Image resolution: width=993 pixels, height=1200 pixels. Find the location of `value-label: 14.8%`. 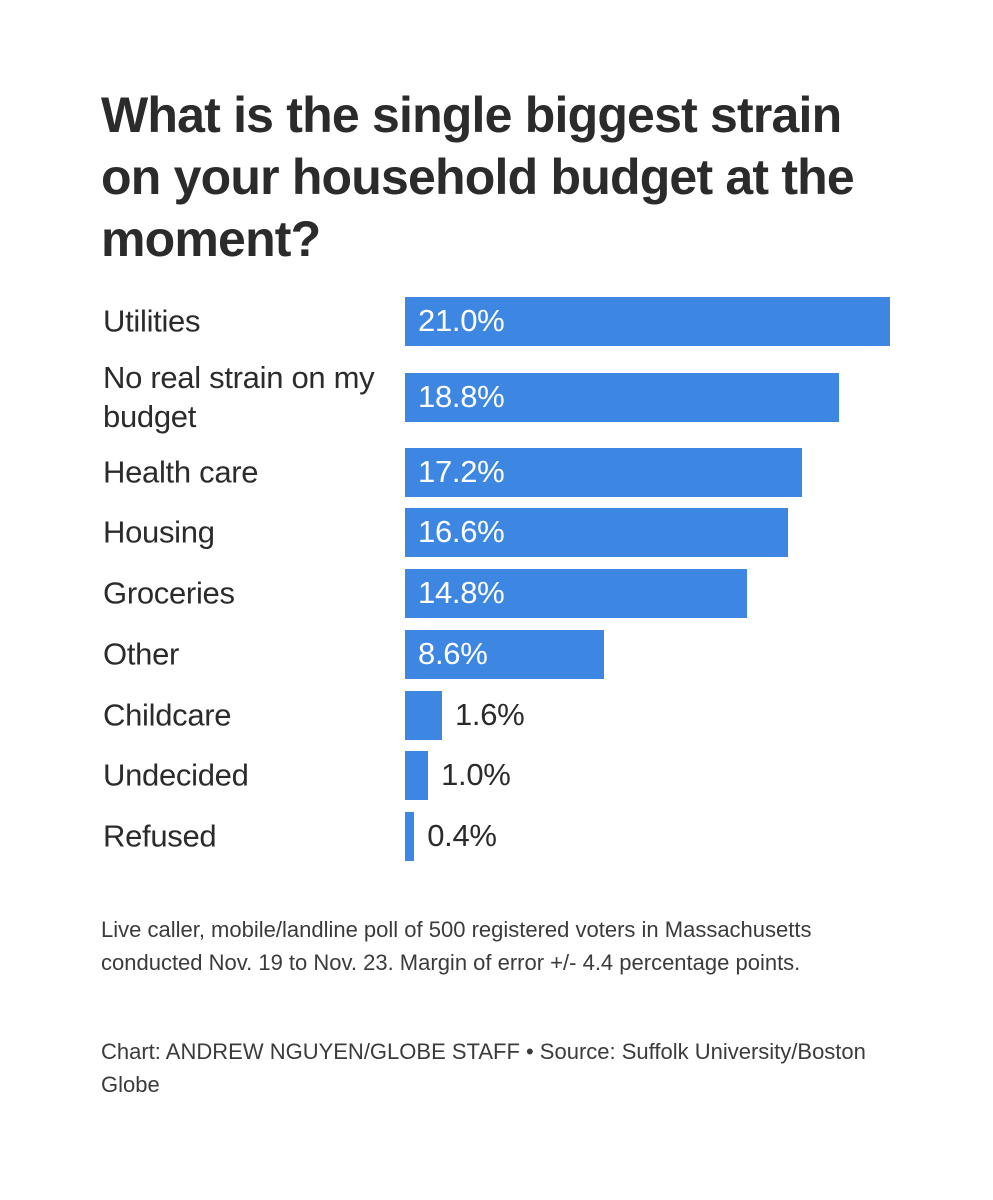

value-label: 14.8% is located at coordinates (461, 592).